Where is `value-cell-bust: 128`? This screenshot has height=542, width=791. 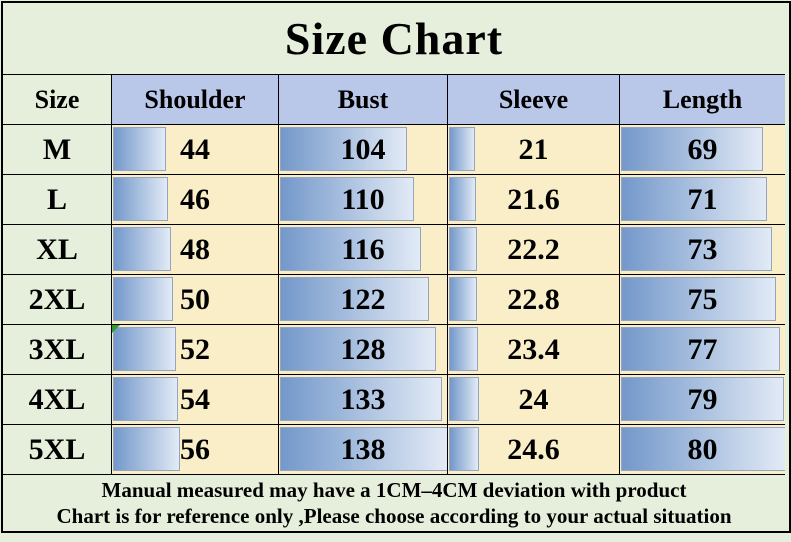 value-cell-bust: 128 is located at coordinates (363, 350).